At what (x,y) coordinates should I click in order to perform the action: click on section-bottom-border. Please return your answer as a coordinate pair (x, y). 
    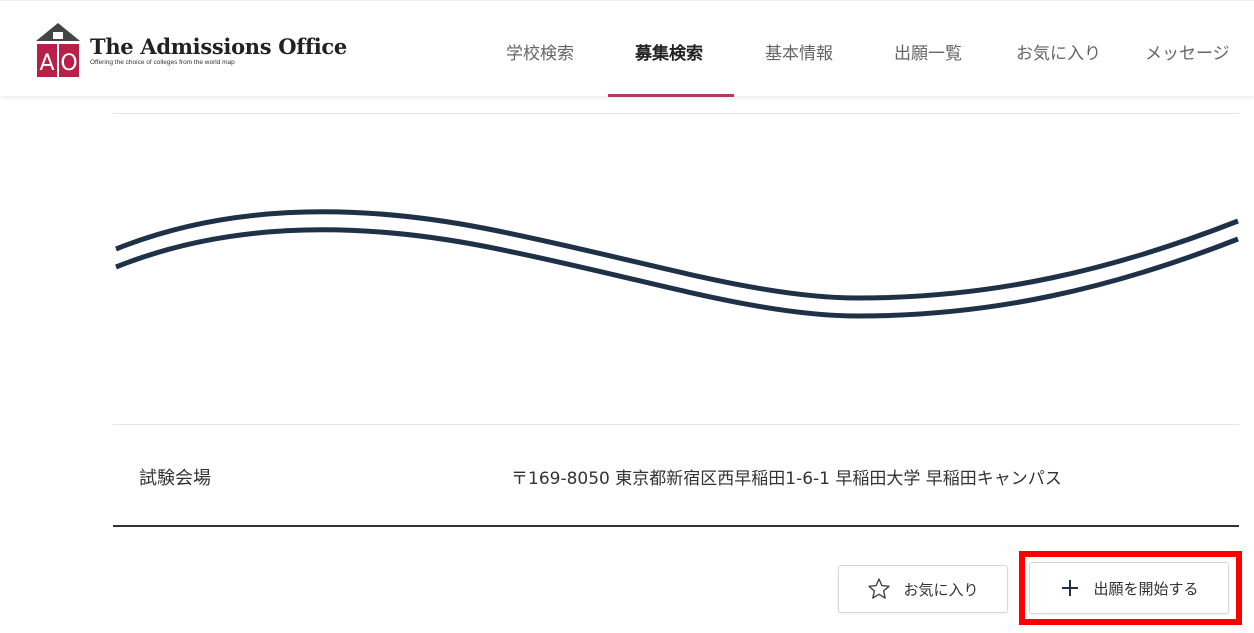
    Looking at the image, I should click on (676, 526).